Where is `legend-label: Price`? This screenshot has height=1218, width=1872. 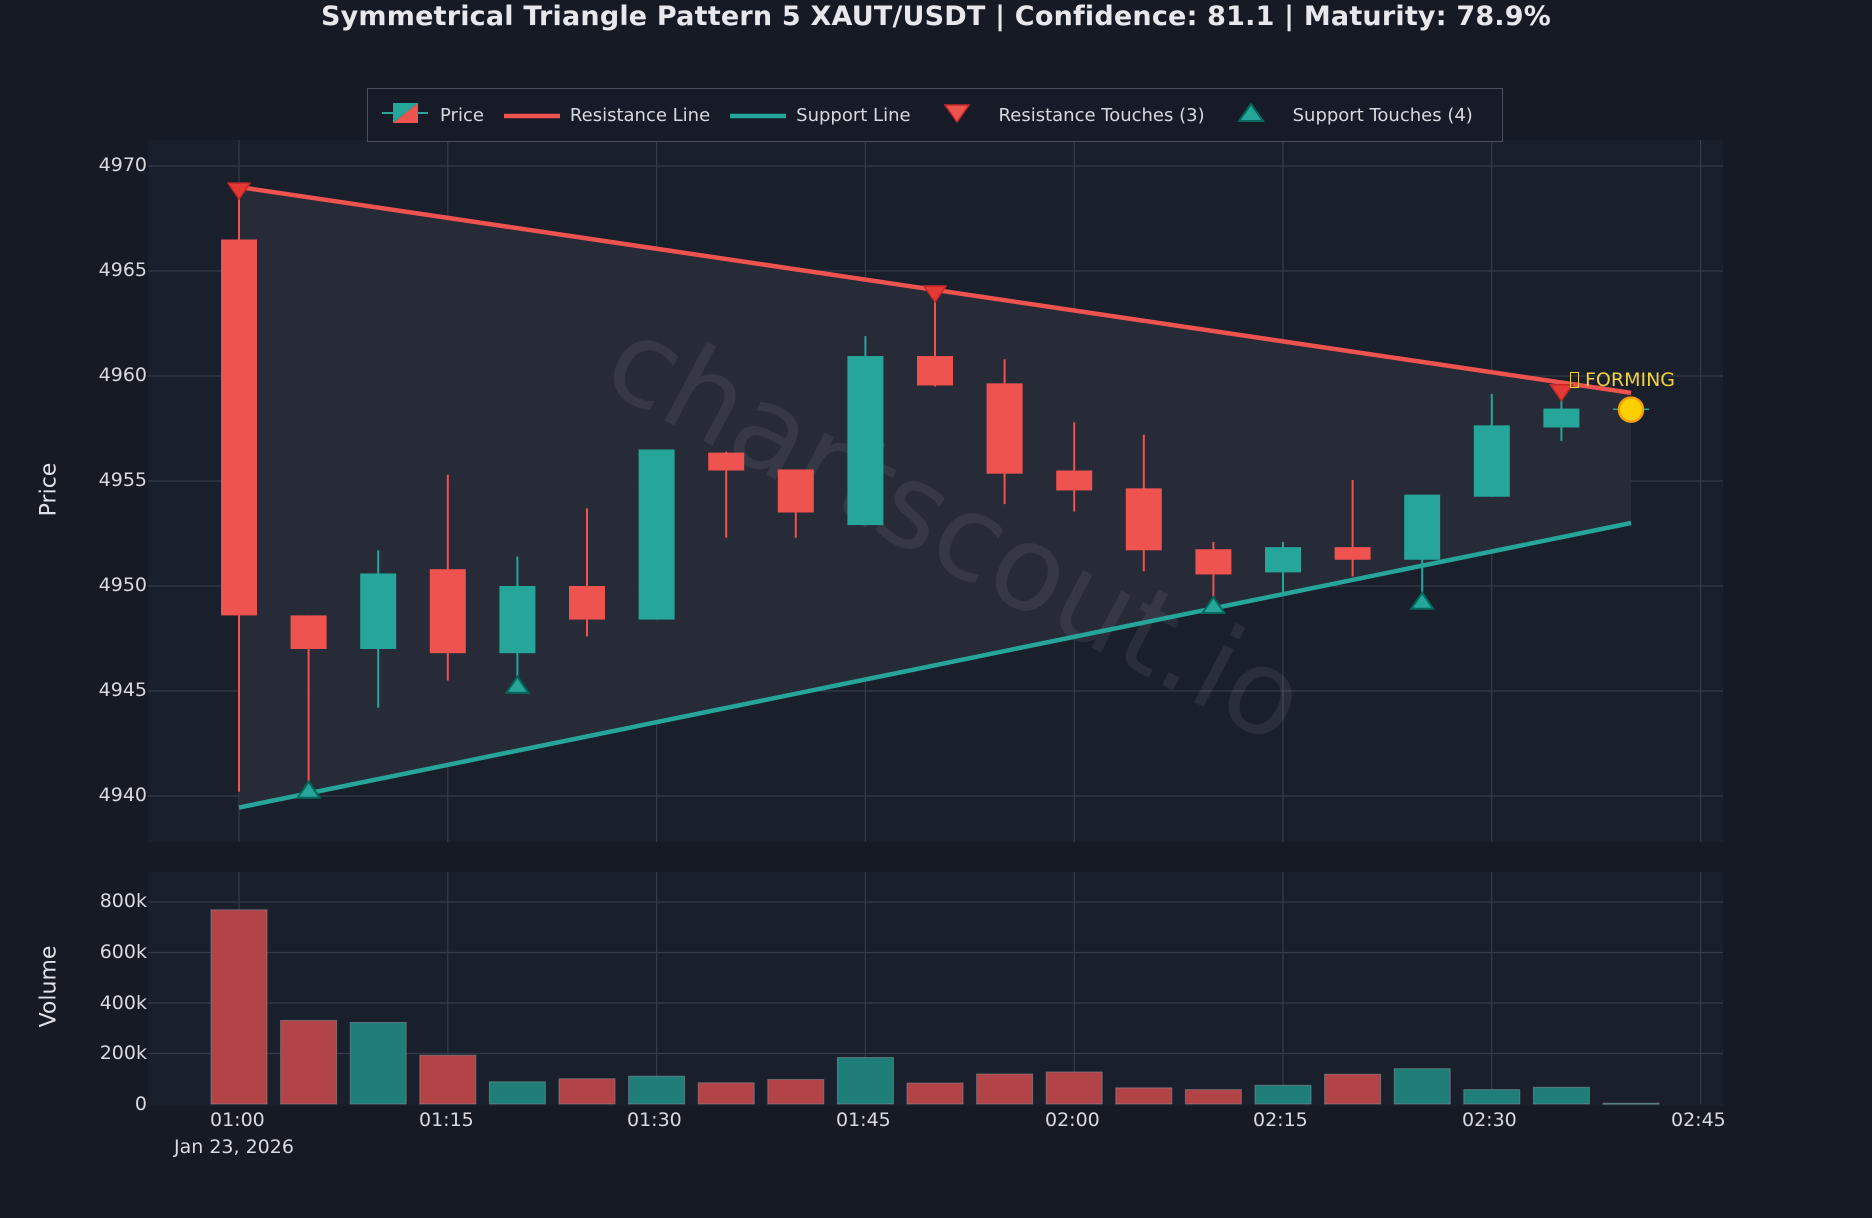 legend-label: Price is located at coordinates (462, 115).